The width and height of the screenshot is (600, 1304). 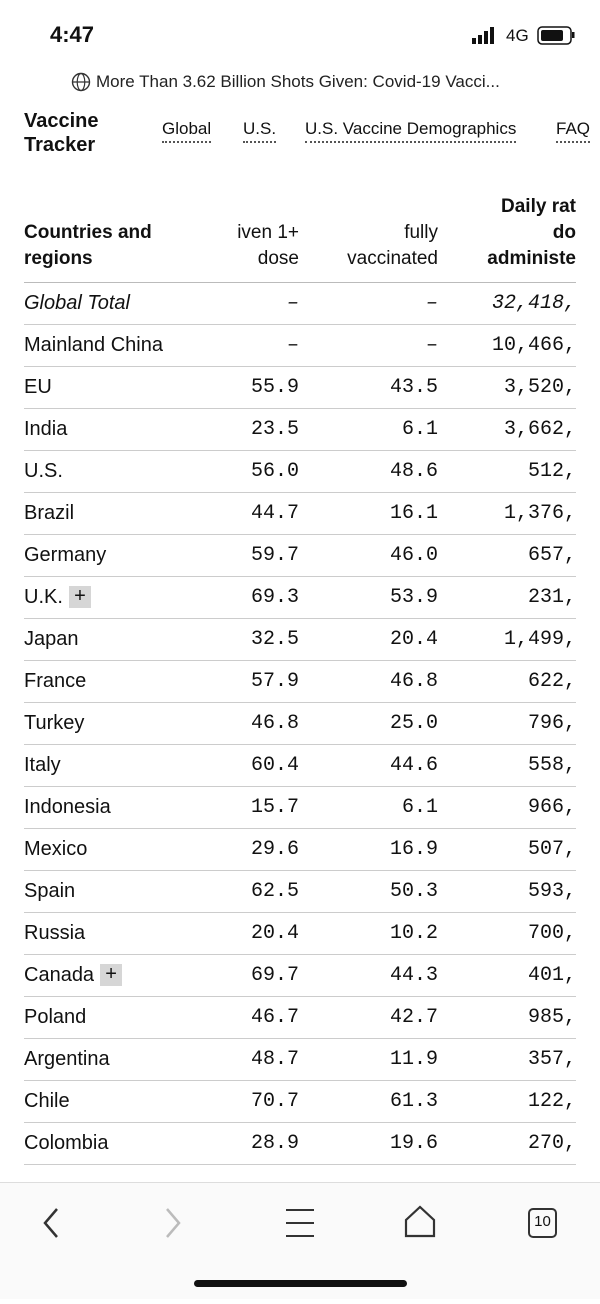 What do you see at coordinates (65, 555) in the screenshot?
I see `row-name: Germany` at bounding box center [65, 555].